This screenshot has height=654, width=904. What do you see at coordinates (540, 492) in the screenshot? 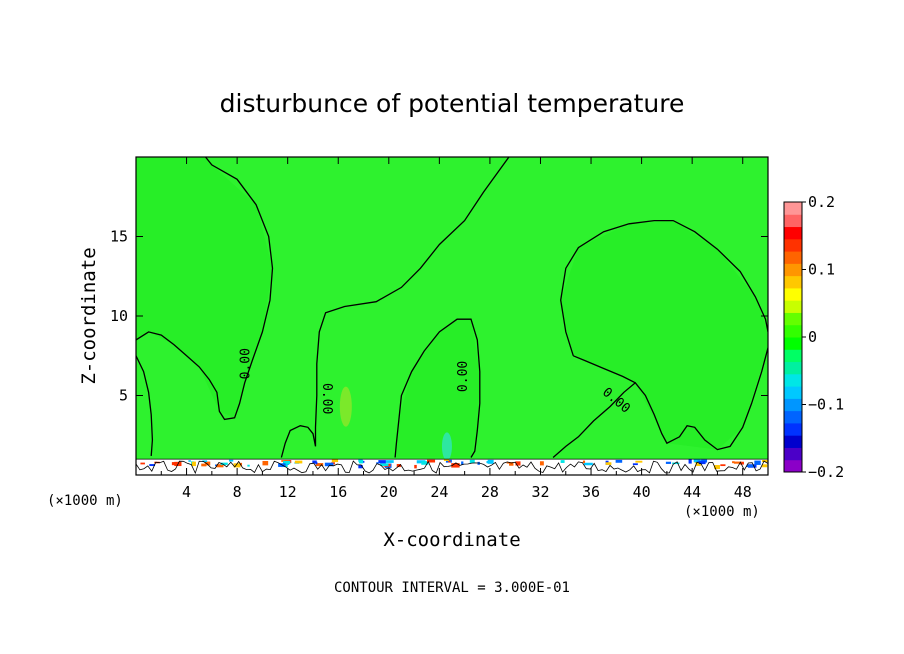
I see `x-tick-label: 32` at bounding box center [540, 492].